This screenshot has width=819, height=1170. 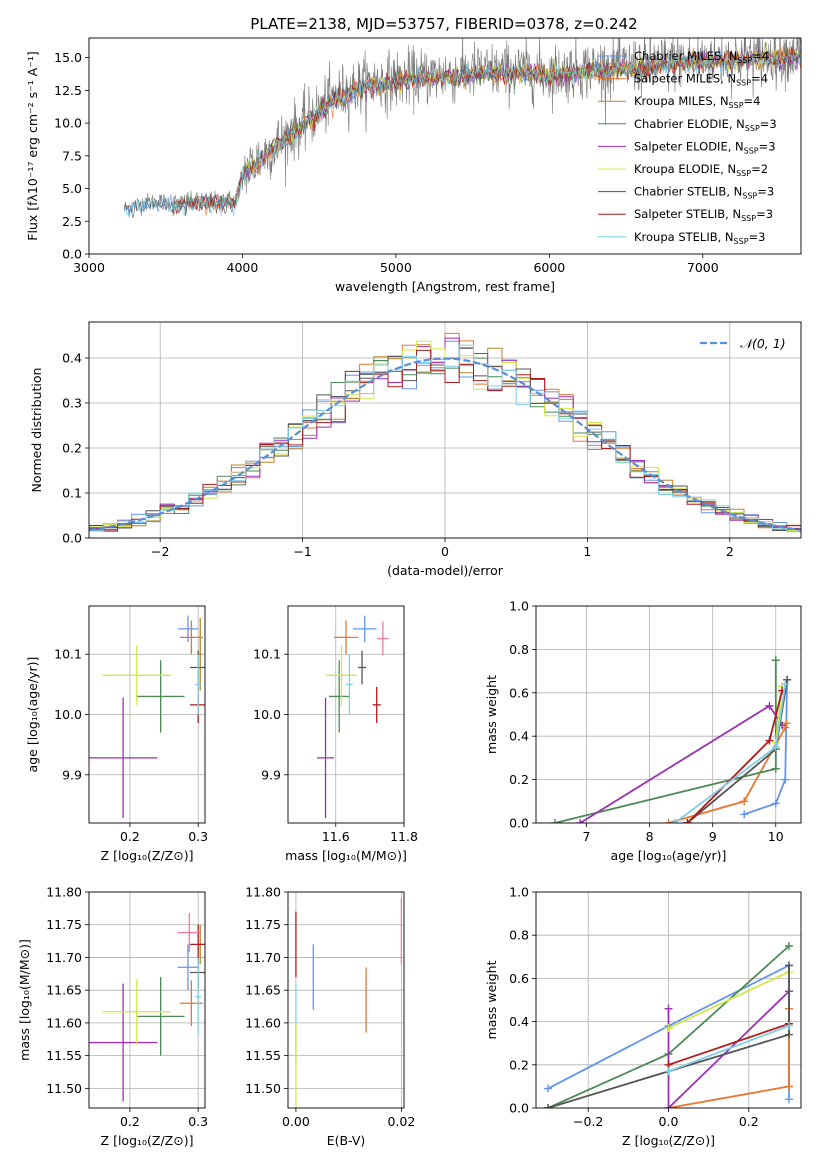 What do you see at coordinates (296, 1121) in the screenshot?
I see `x-tick-label: 0.00` at bounding box center [296, 1121].